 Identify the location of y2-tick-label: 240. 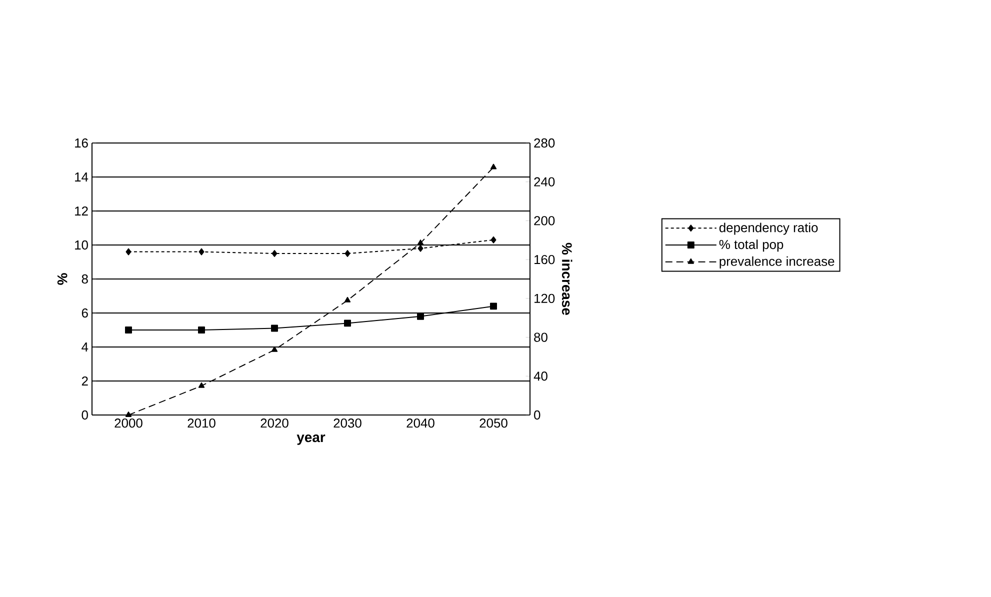
(544, 181).